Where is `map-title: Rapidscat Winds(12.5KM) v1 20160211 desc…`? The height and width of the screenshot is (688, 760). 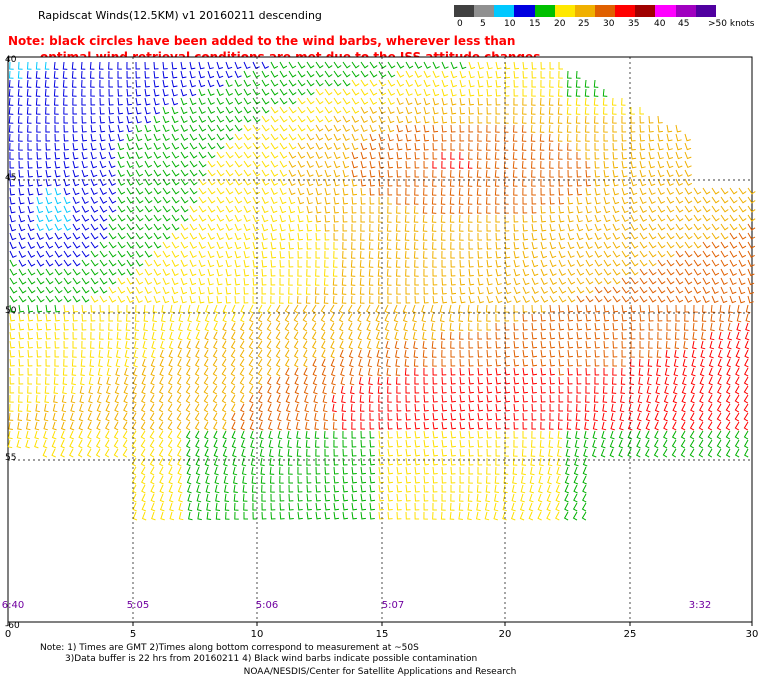 map-title: Rapidscat Winds(12.5KM) v1 20160211 desc… is located at coordinates (180, 15).